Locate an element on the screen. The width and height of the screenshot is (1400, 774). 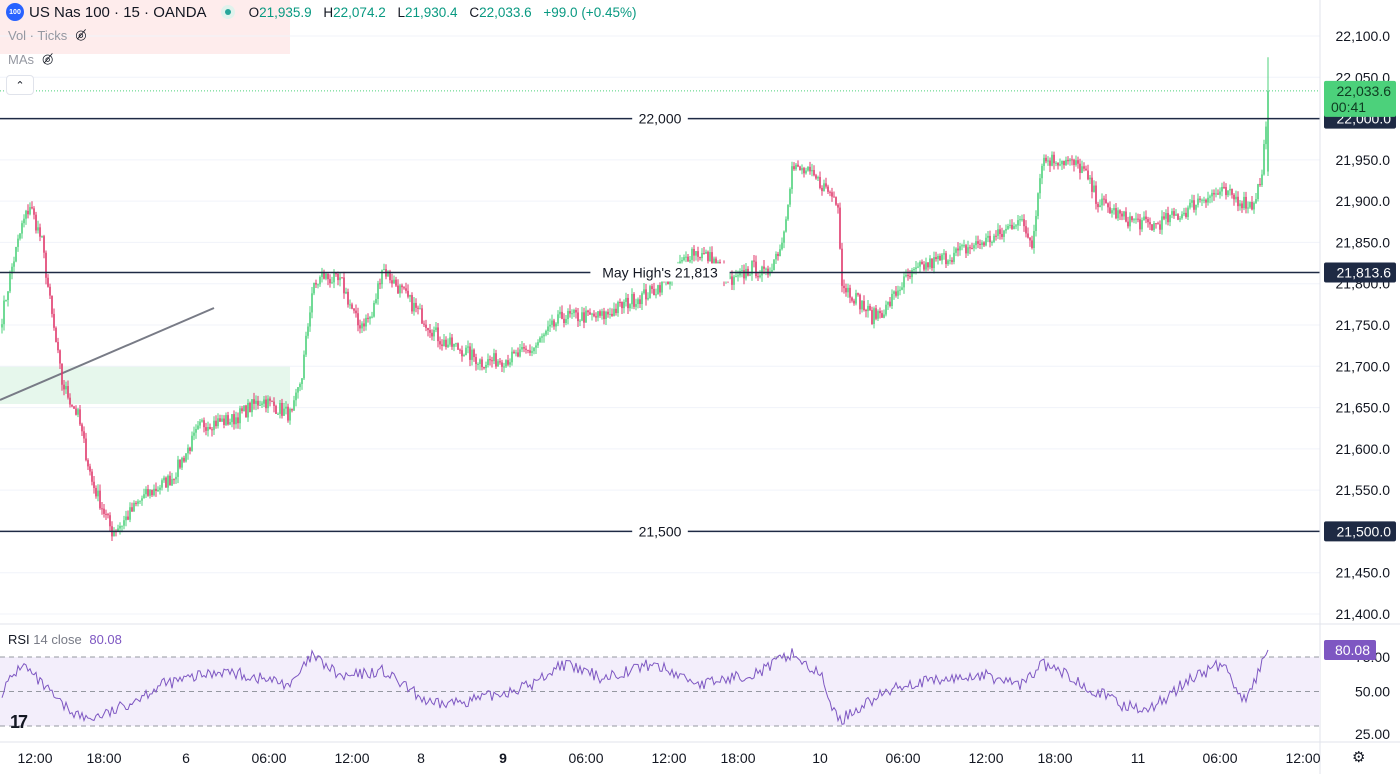
volume-indicator-row: Vol · Ticks ◎̸ is located at coordinates (43, 35).